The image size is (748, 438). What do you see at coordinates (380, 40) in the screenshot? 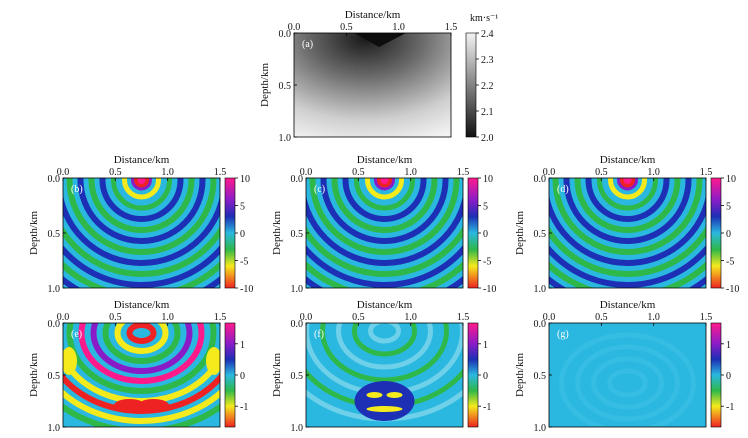
I see `low-velocity-notch` at bounding box center [380, 40].